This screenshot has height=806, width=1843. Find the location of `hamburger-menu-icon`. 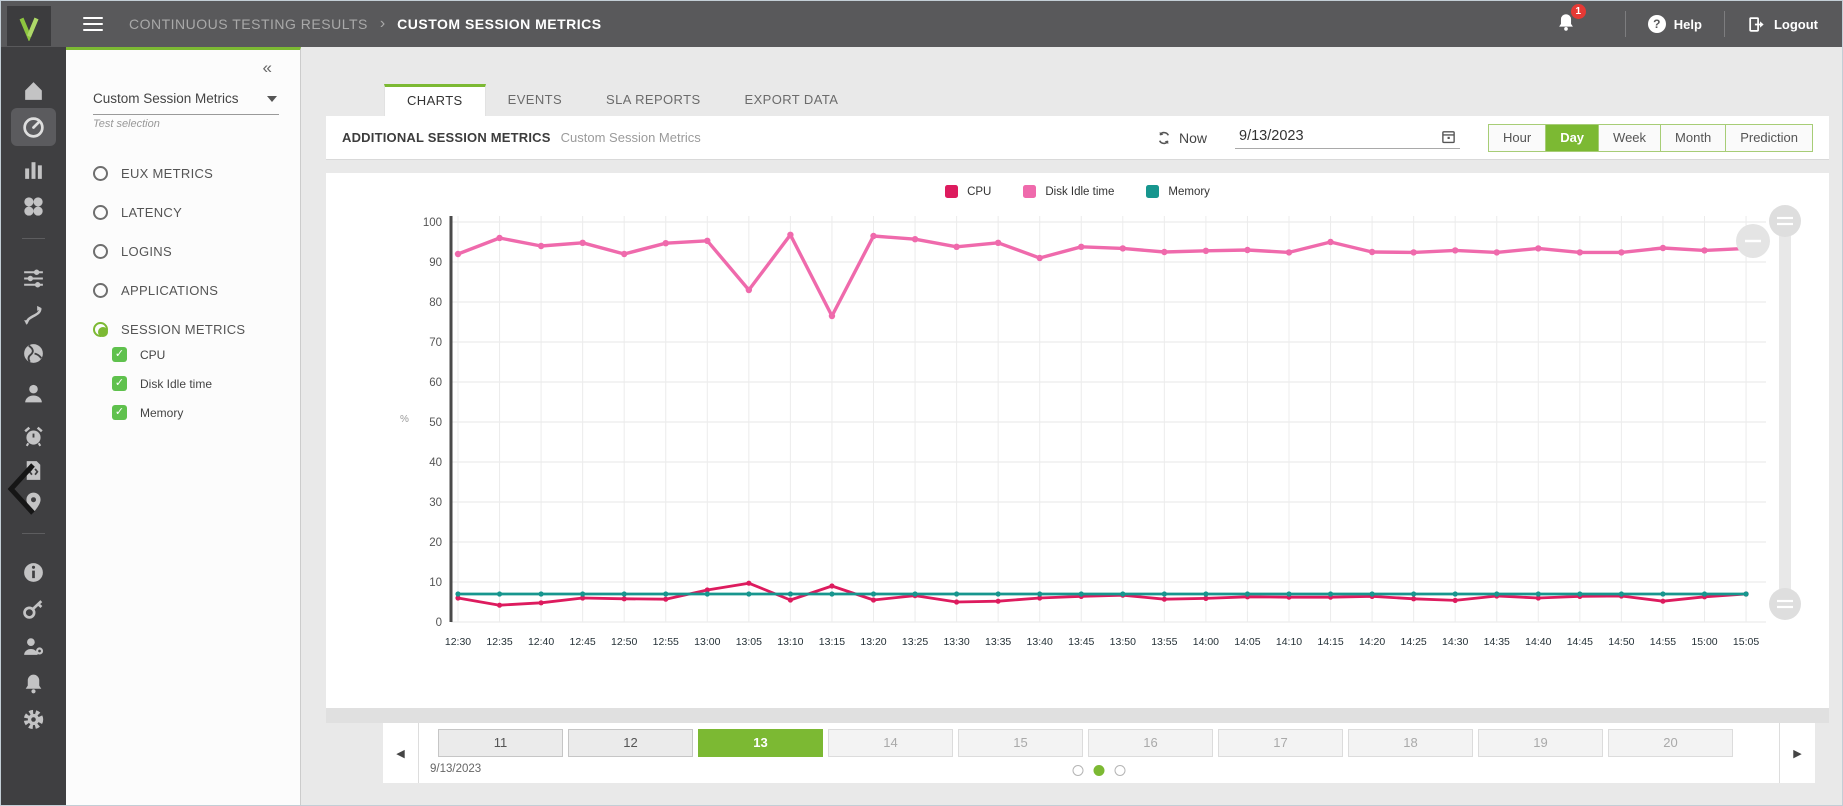

hamburger-menu-icon is located at coordinates (93, 24).